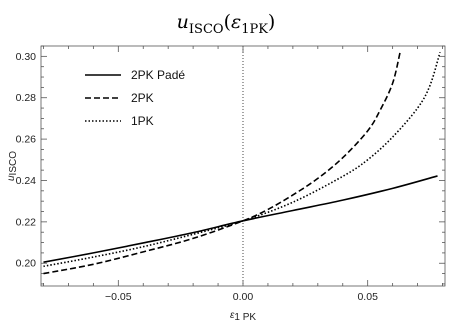 The width and height of the screenshot is (451, 324). Describe the element at coordinates (118, 297) in the screenshot. I see `x-tick-label: −0.05` at that location.